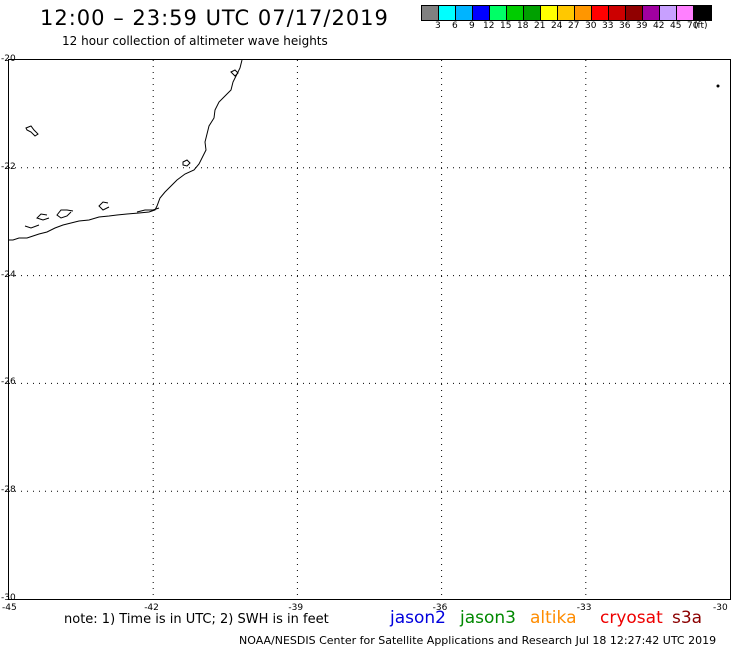 The width and height of the screenshot is (740, 650). What do you see at coordinates (676, 26) in the screenshot?
I see `colorbar-label: 45` at bounding box center [676, 26].